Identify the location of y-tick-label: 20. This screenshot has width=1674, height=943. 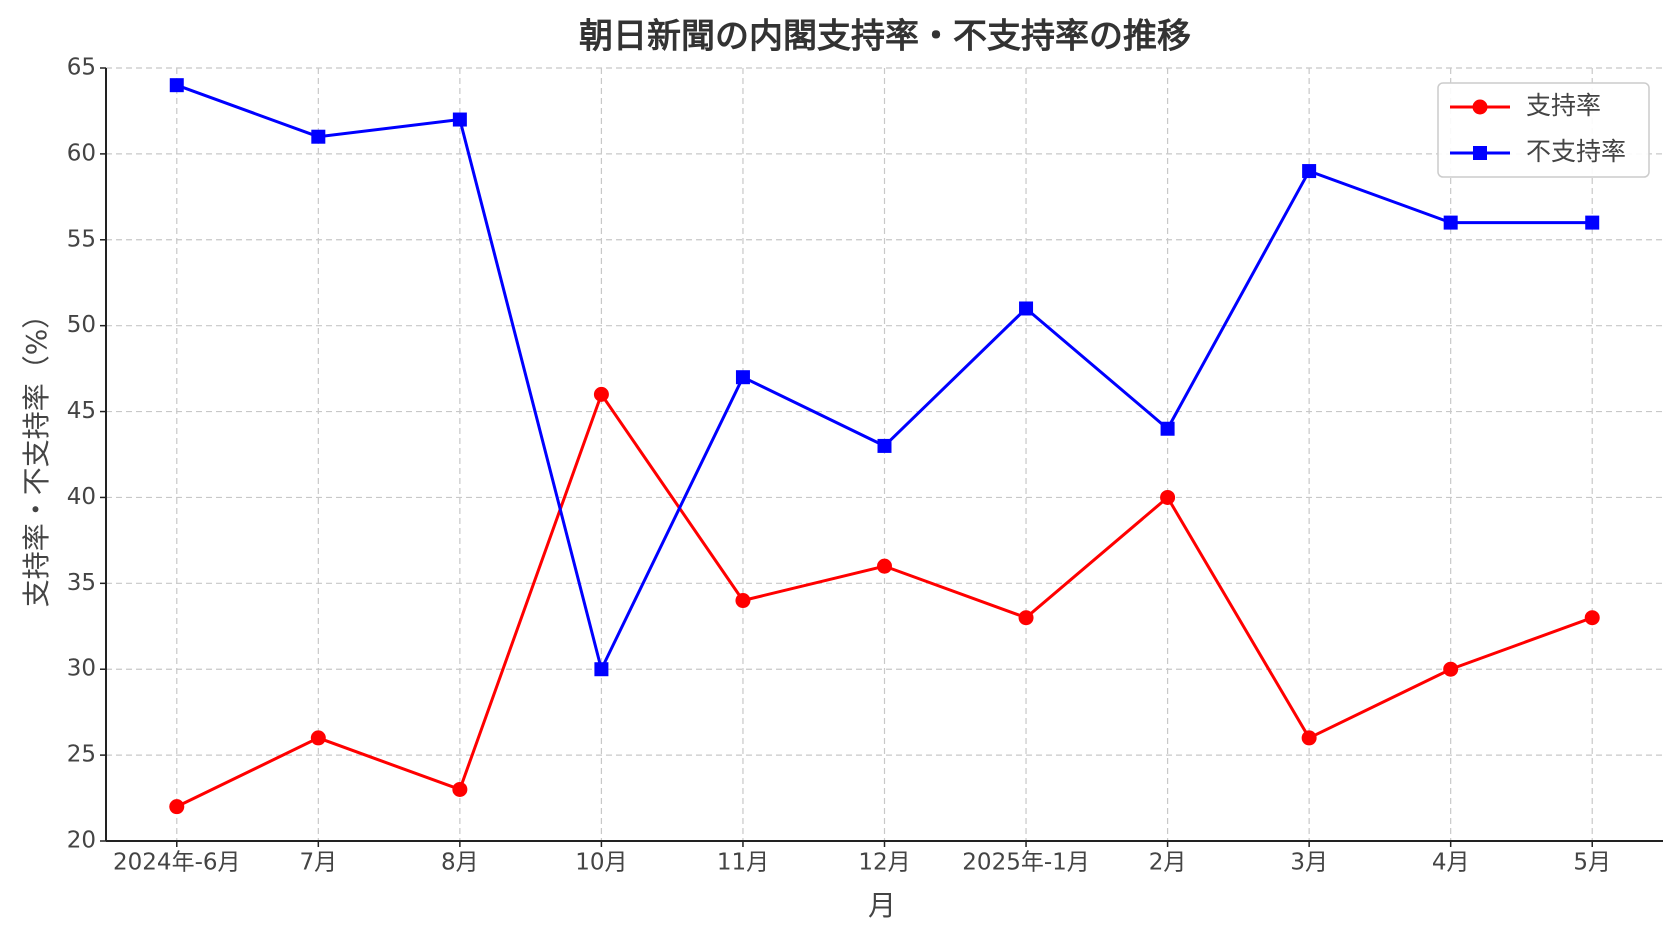
(81, 841).